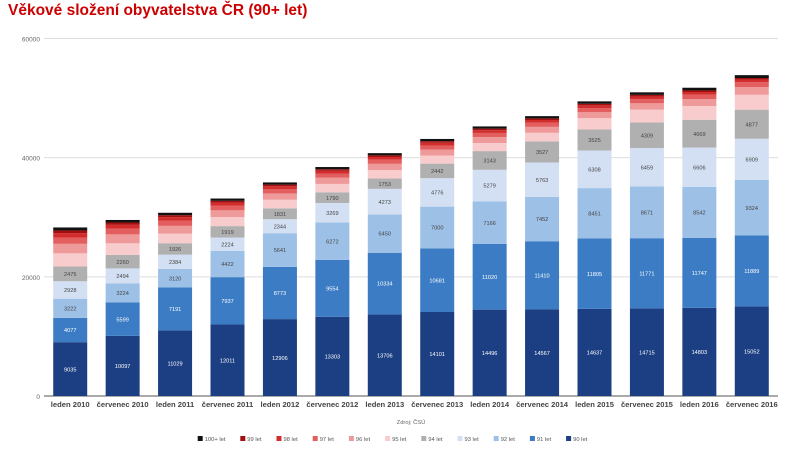 This screenshot has height=449, width=800. I want to click on data-label: 9554, so click(332, 289).